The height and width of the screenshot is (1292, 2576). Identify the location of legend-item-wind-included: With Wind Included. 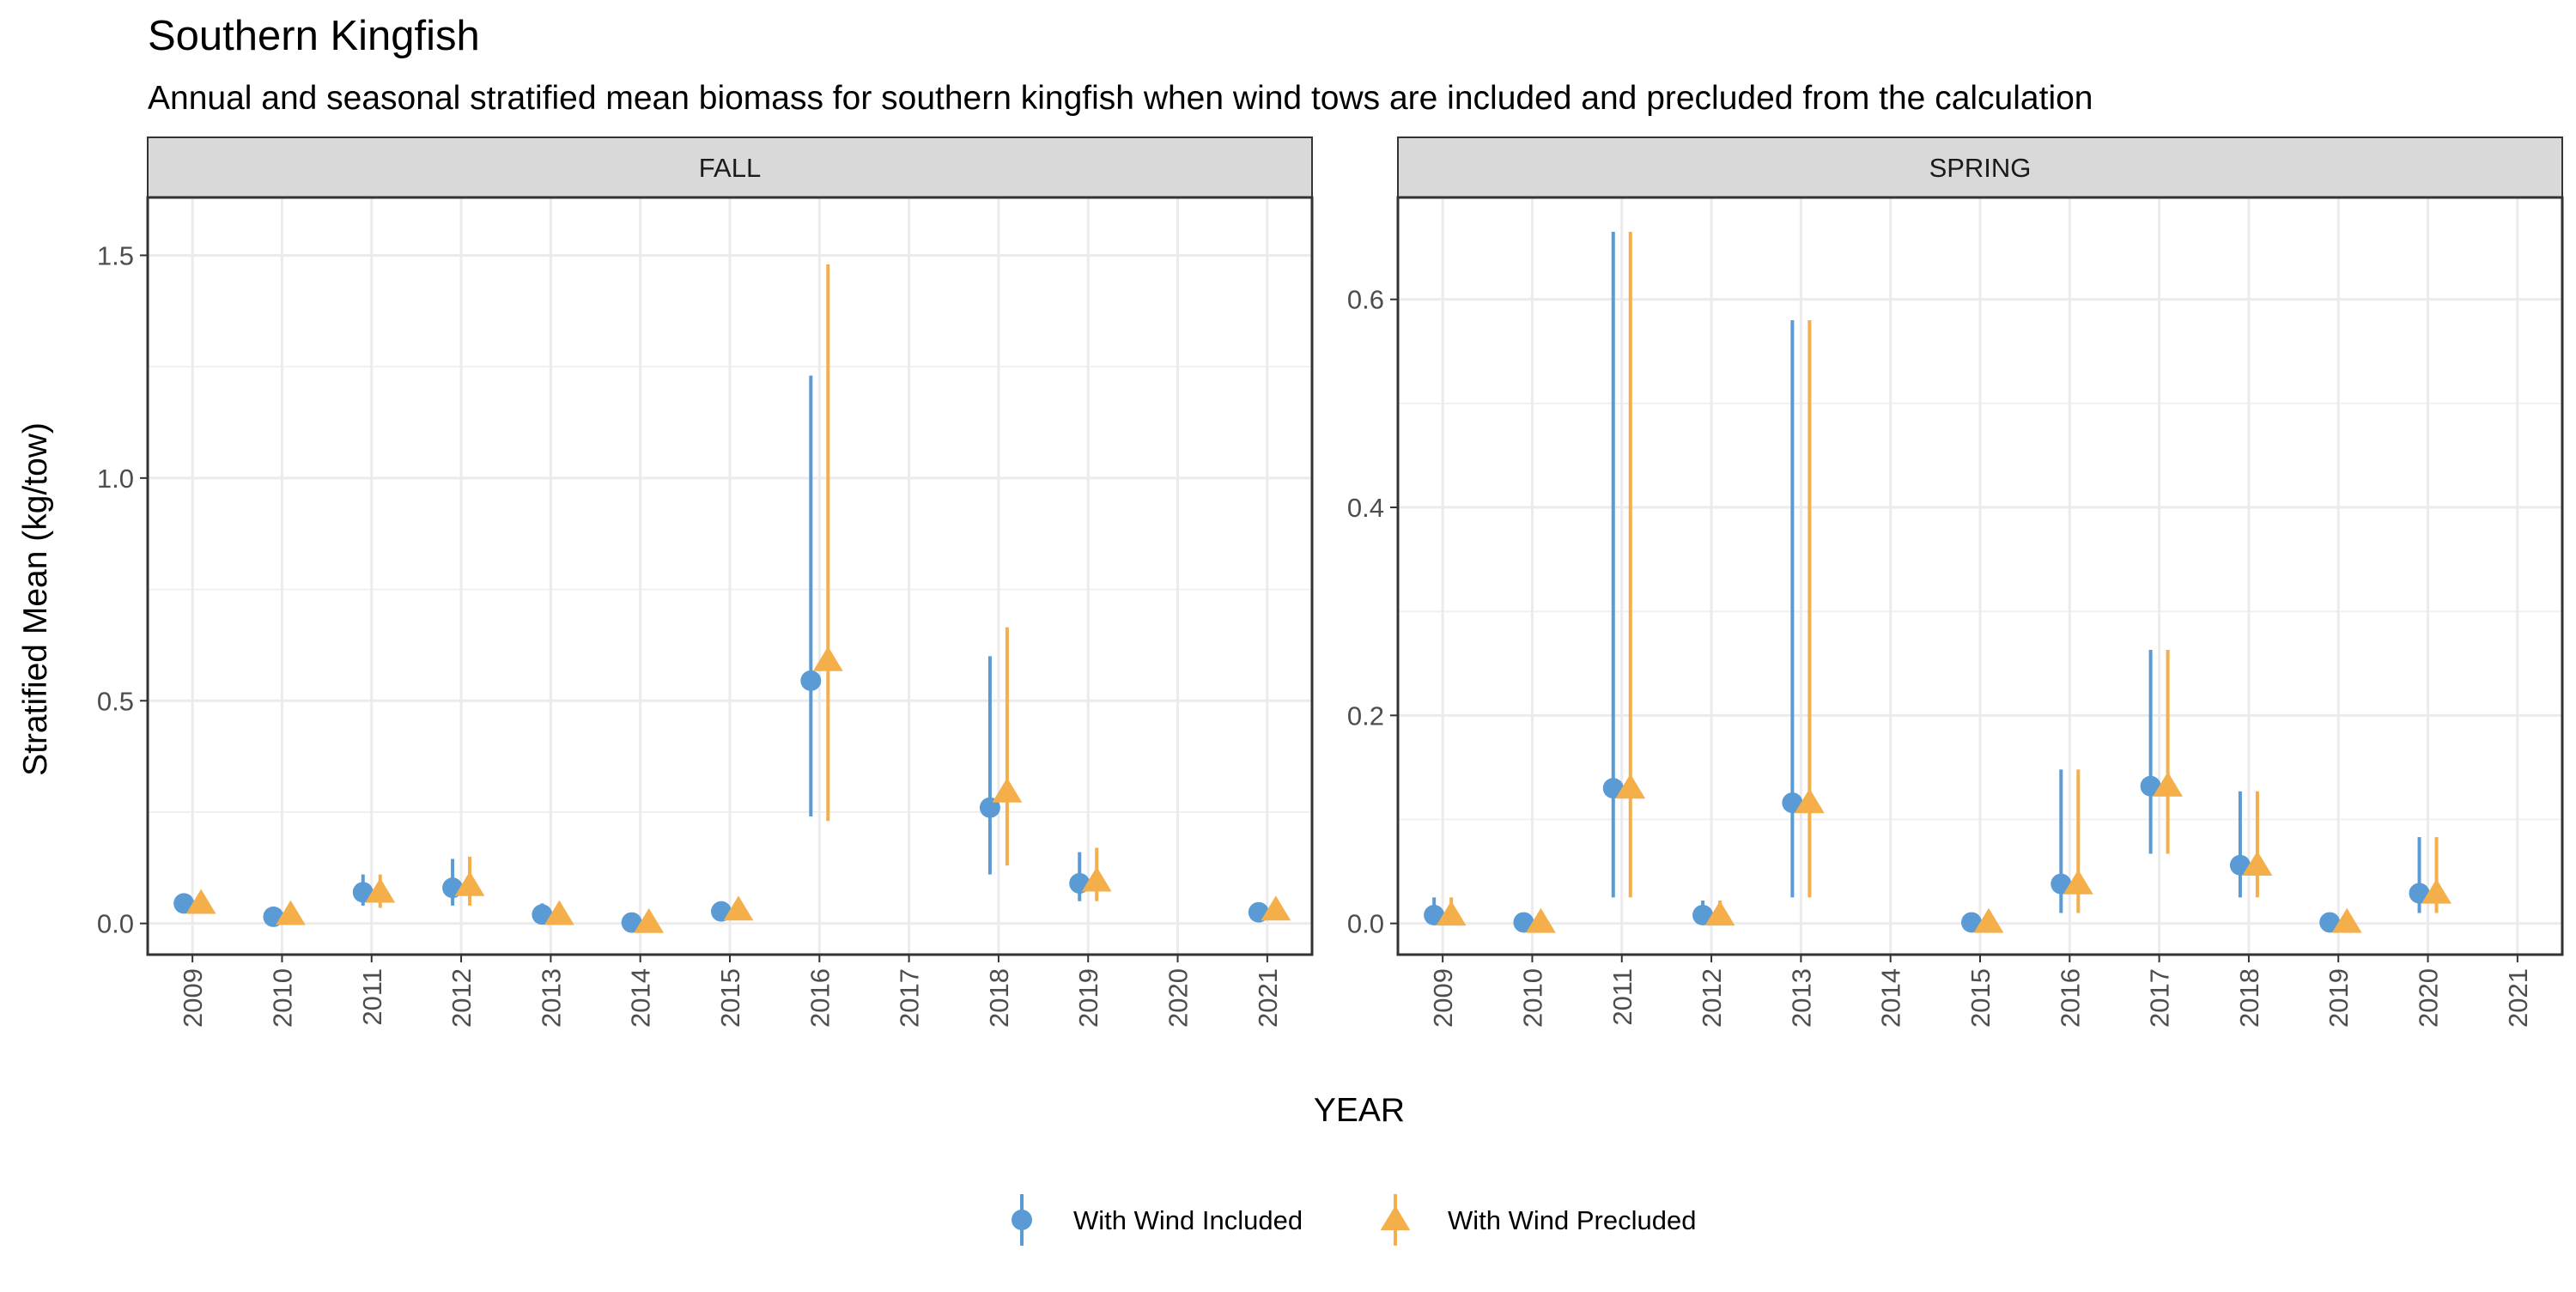
(1158, 1220).